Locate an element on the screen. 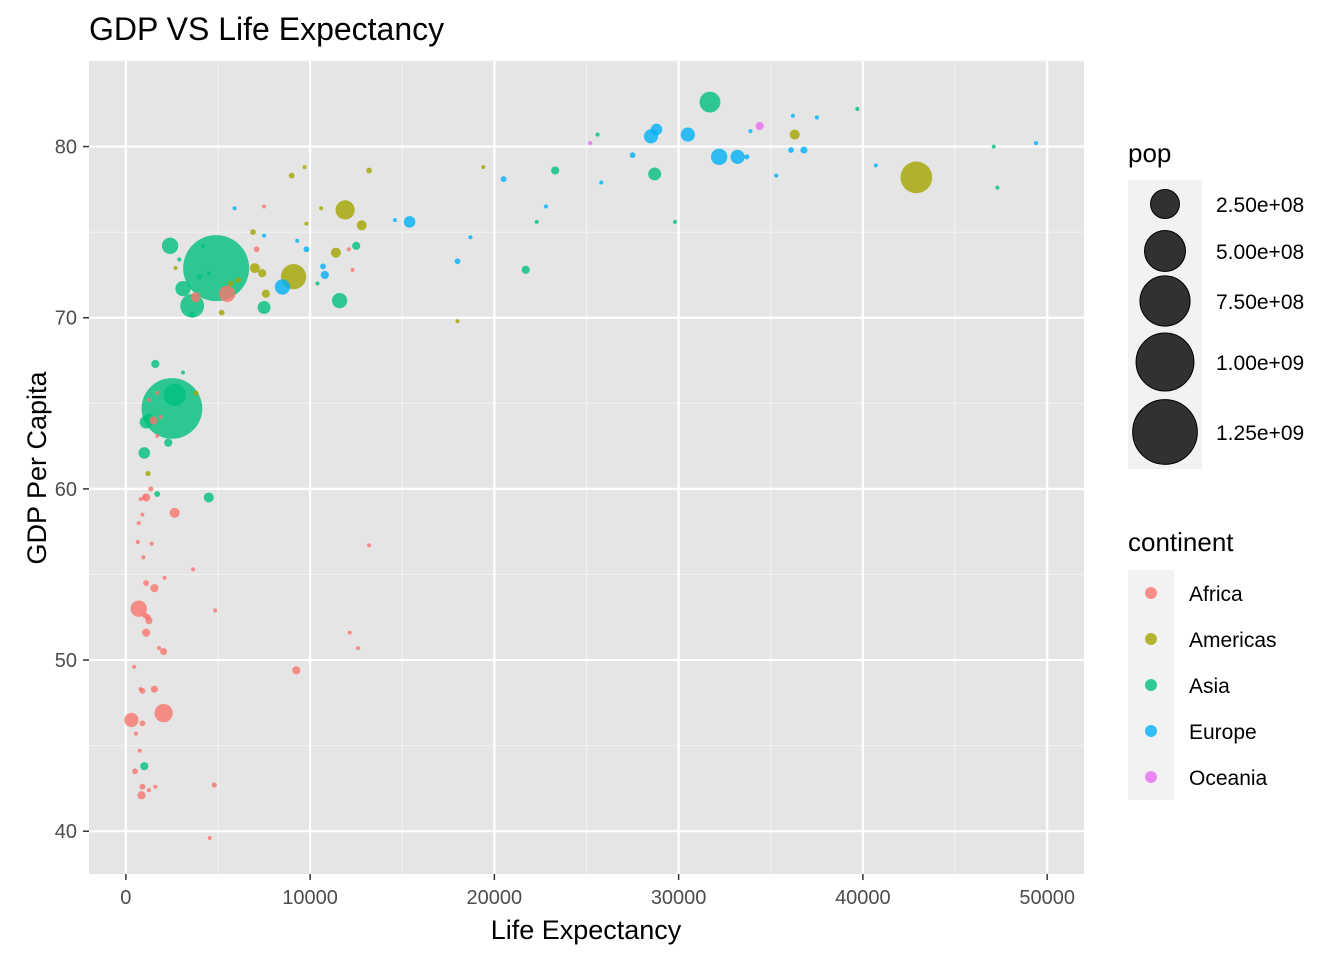 The image size is (1344, 960). data-point-oceania is located at coordinates (590, 143).